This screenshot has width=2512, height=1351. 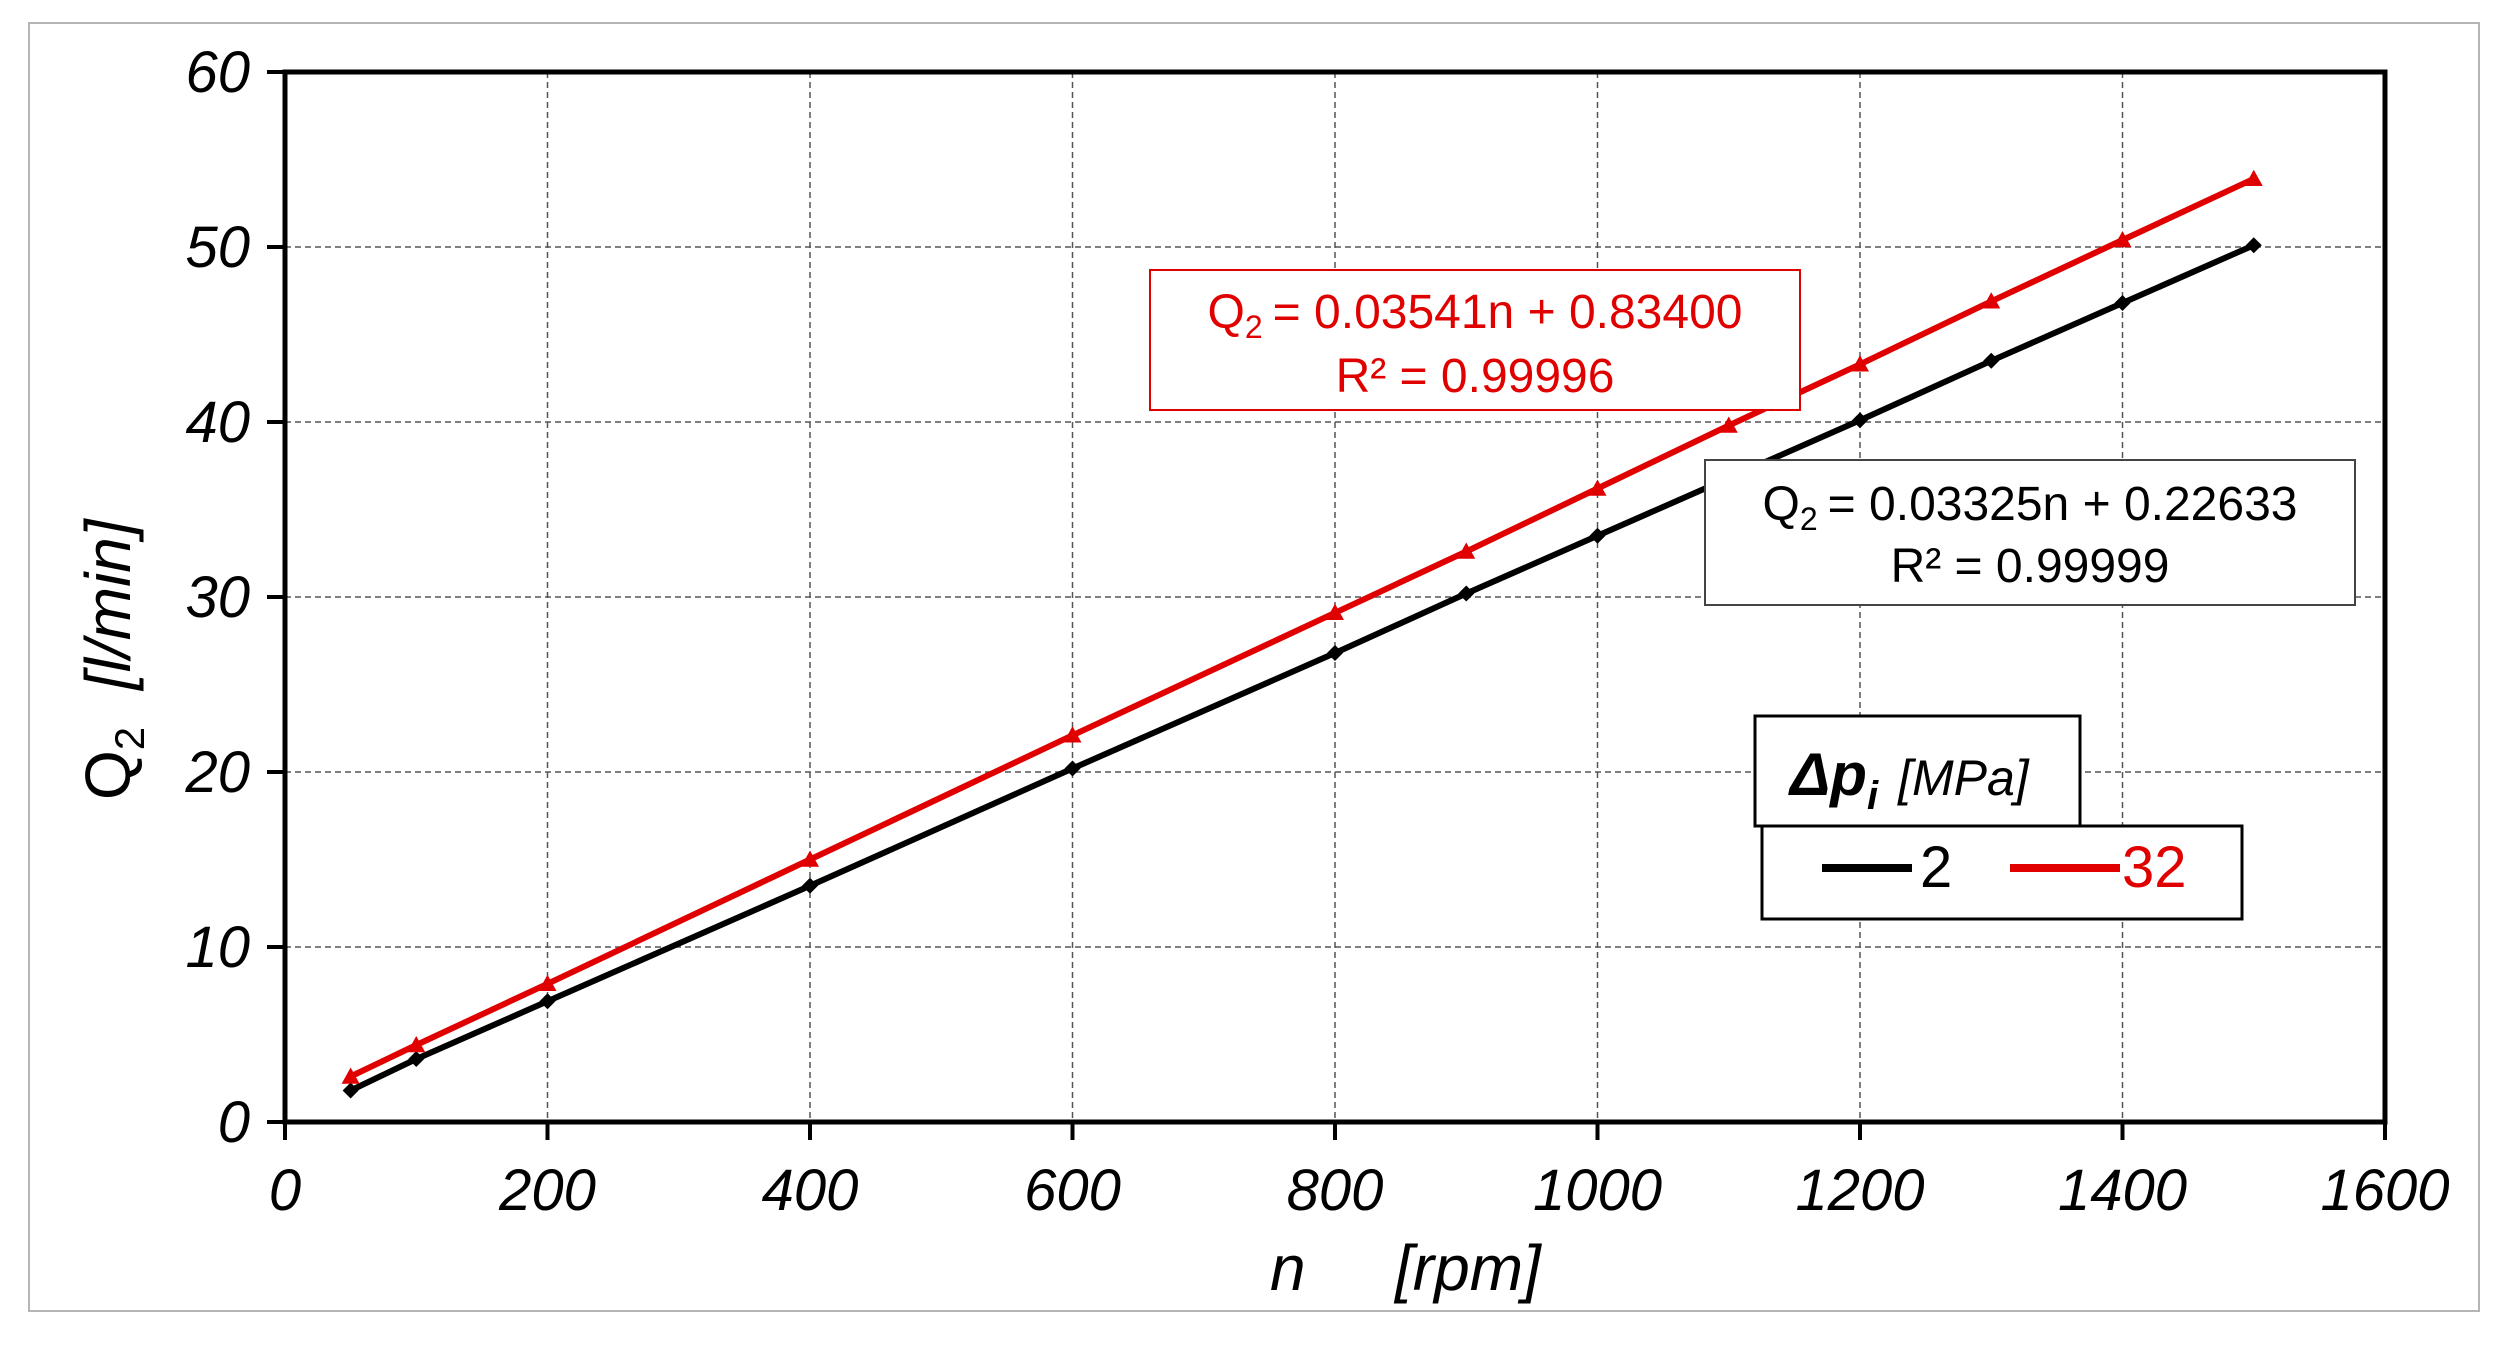 What do you see at coordinates (2030, 507) in the screenshot?
I see `equation-2-line1: Q2 = 0.03325n + 0.22633` at bounding box center [2030, 507].